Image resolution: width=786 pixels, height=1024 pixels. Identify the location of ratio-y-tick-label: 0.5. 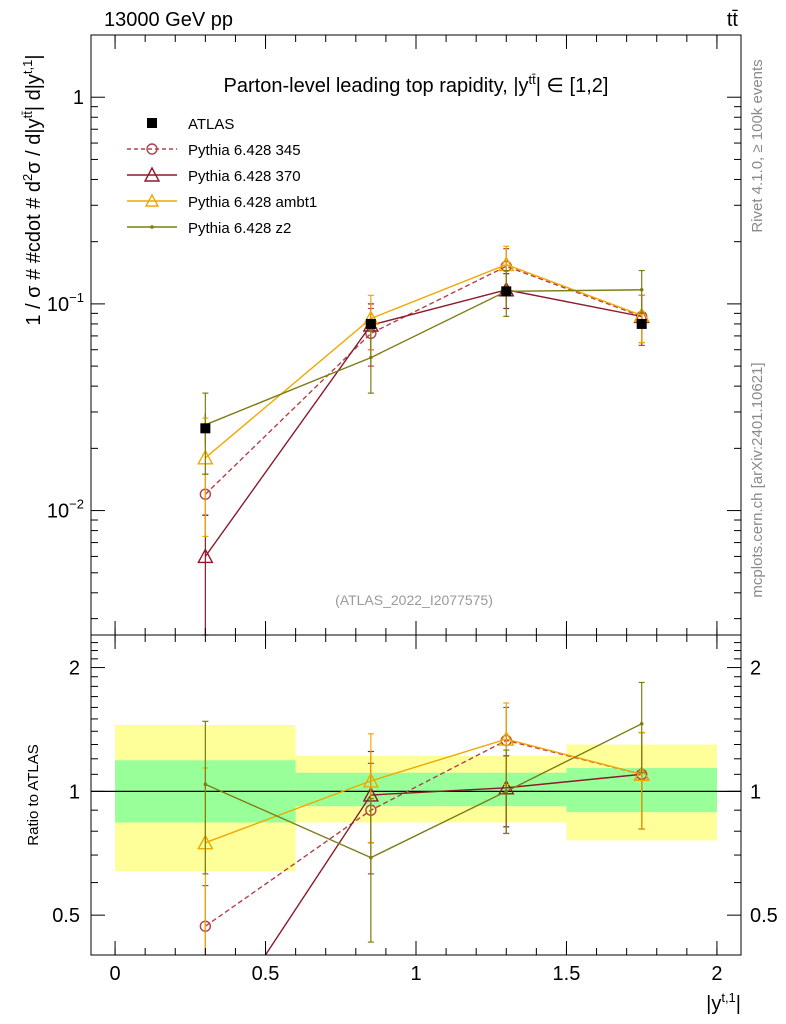
(66, 916).